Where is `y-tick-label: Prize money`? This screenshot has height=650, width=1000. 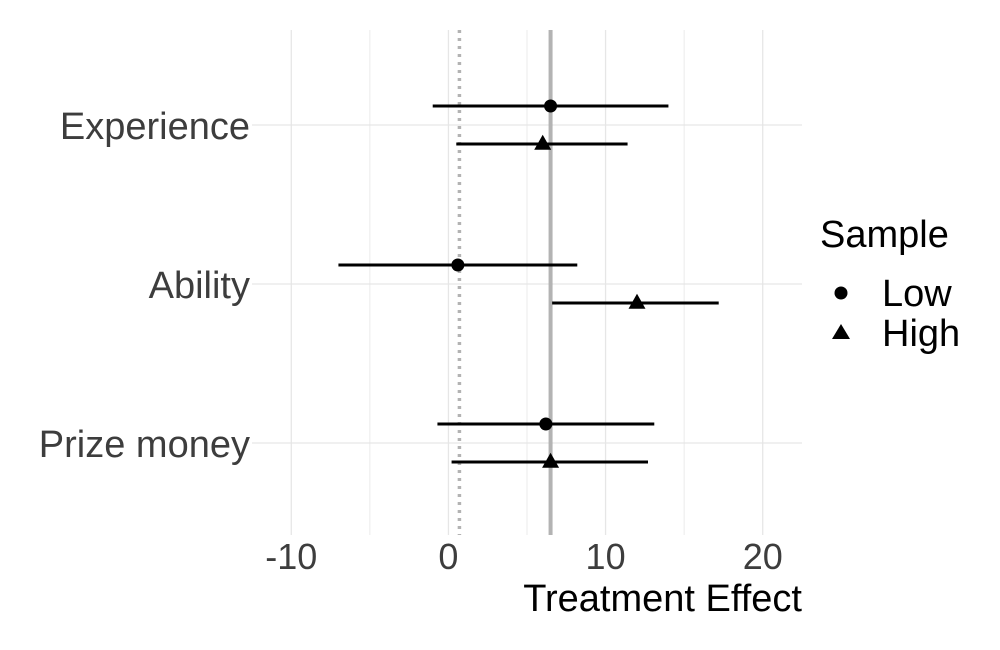 y-tick-label: Prize money is located at coordinates (144, 445).